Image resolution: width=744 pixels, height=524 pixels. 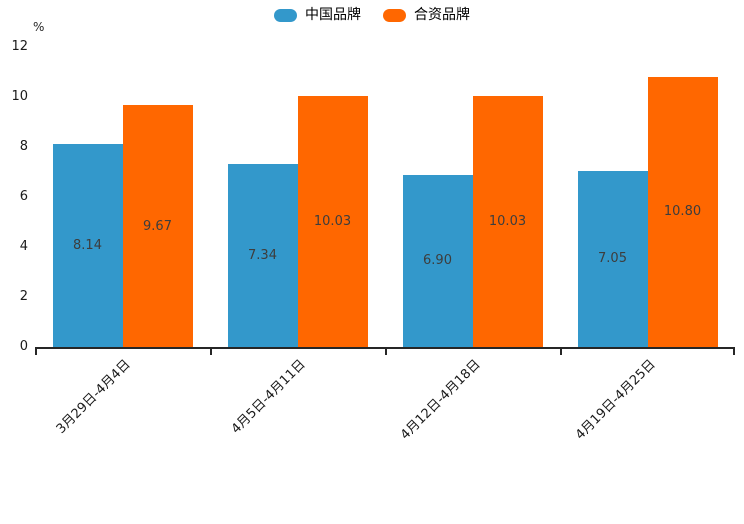 I want to click on bar-china-brands-group-3: 6.90, so click(x=437, y=260).